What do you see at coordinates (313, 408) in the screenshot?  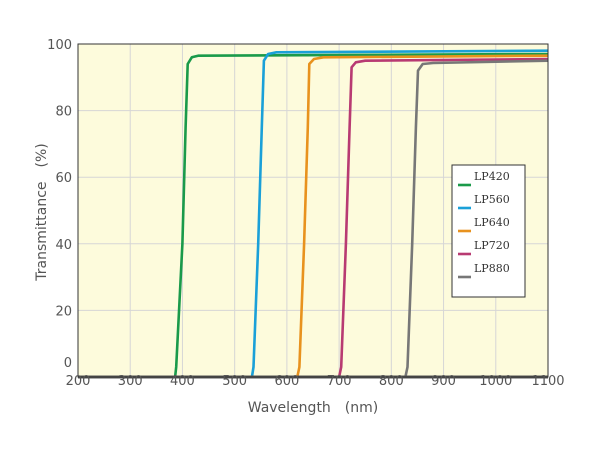 I see `x-axis-title: Wavelength (nm)` at bounding box center [313, 408].